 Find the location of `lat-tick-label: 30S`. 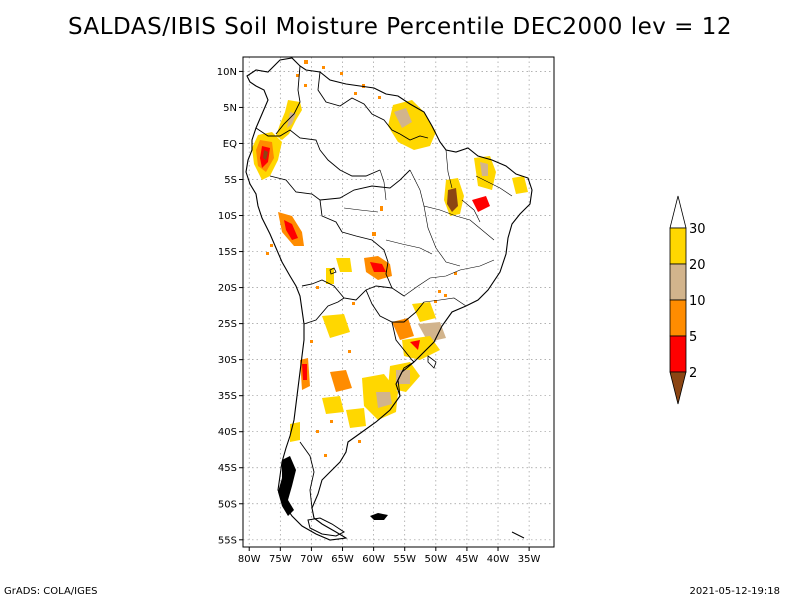

lat-tick-label: 30S is located at coordinates (227, 360).